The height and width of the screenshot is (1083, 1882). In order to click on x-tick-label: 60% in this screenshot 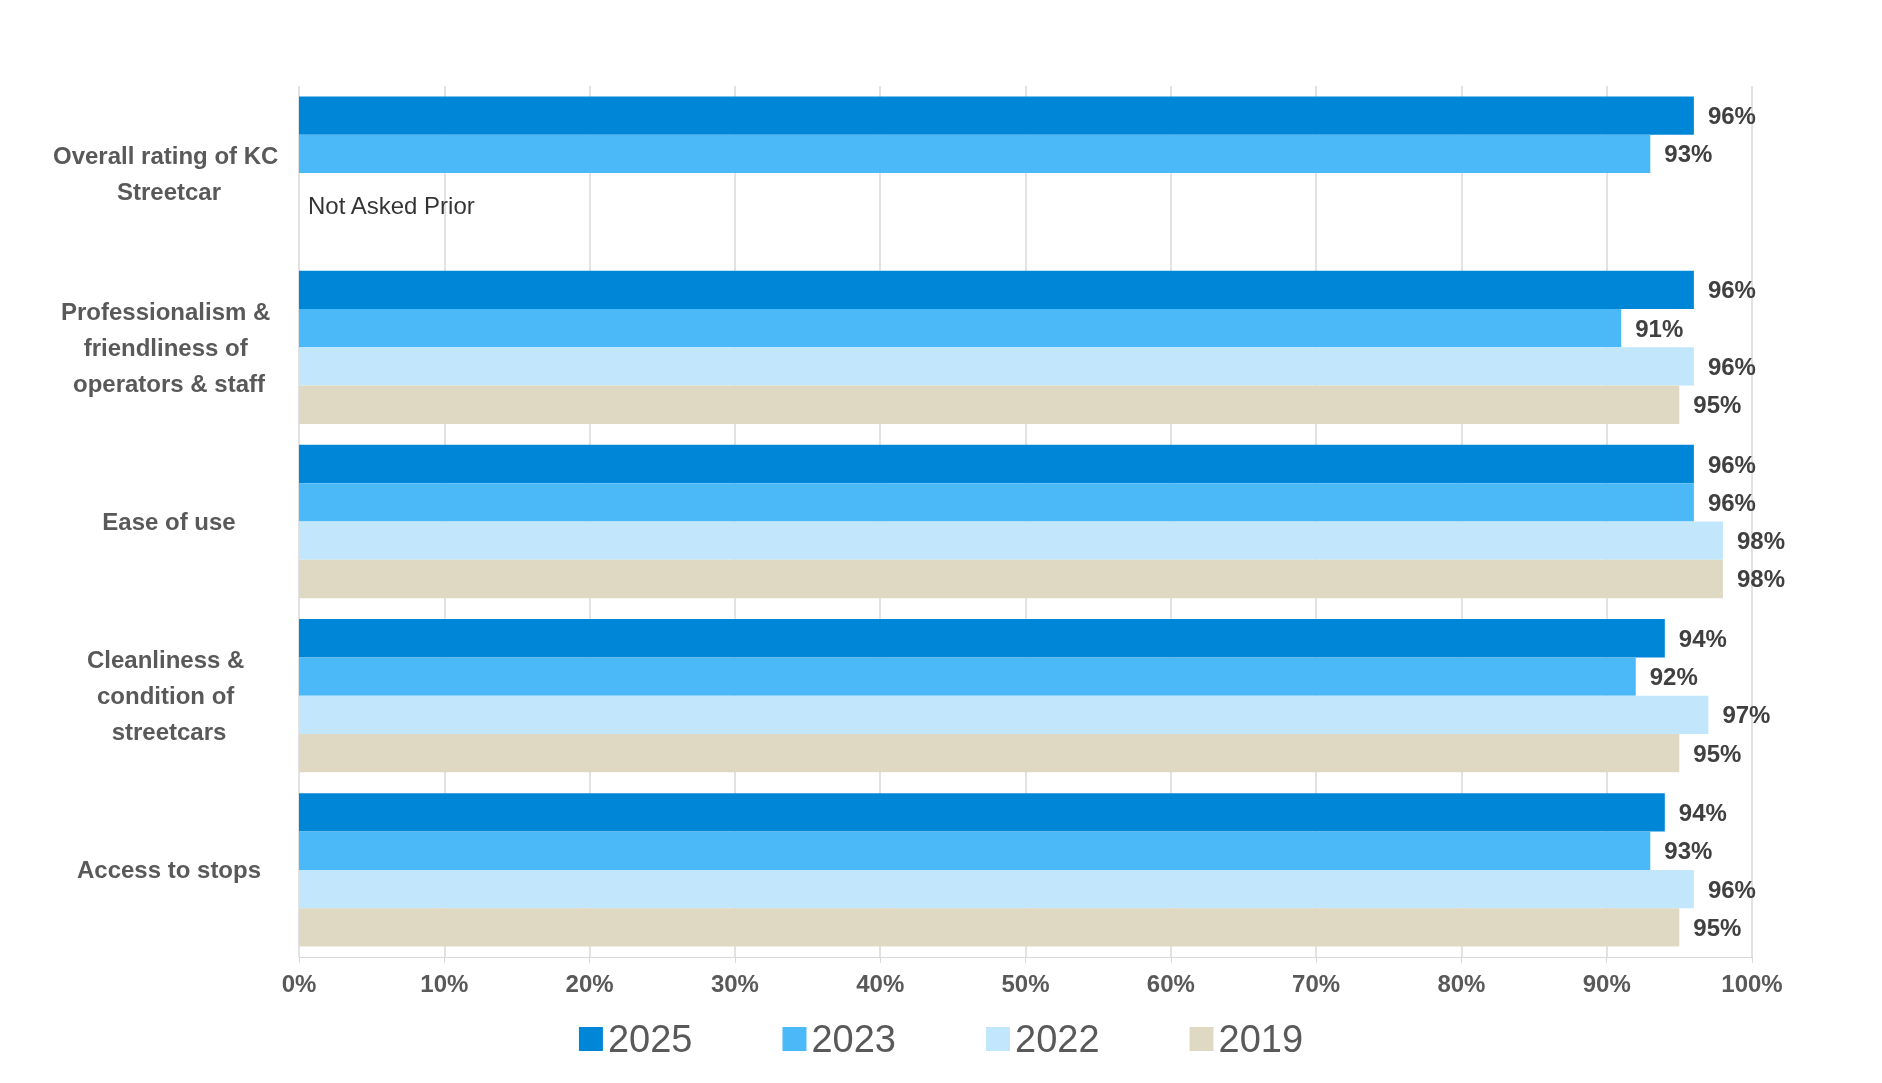, I will do `click(1170, 983)`.